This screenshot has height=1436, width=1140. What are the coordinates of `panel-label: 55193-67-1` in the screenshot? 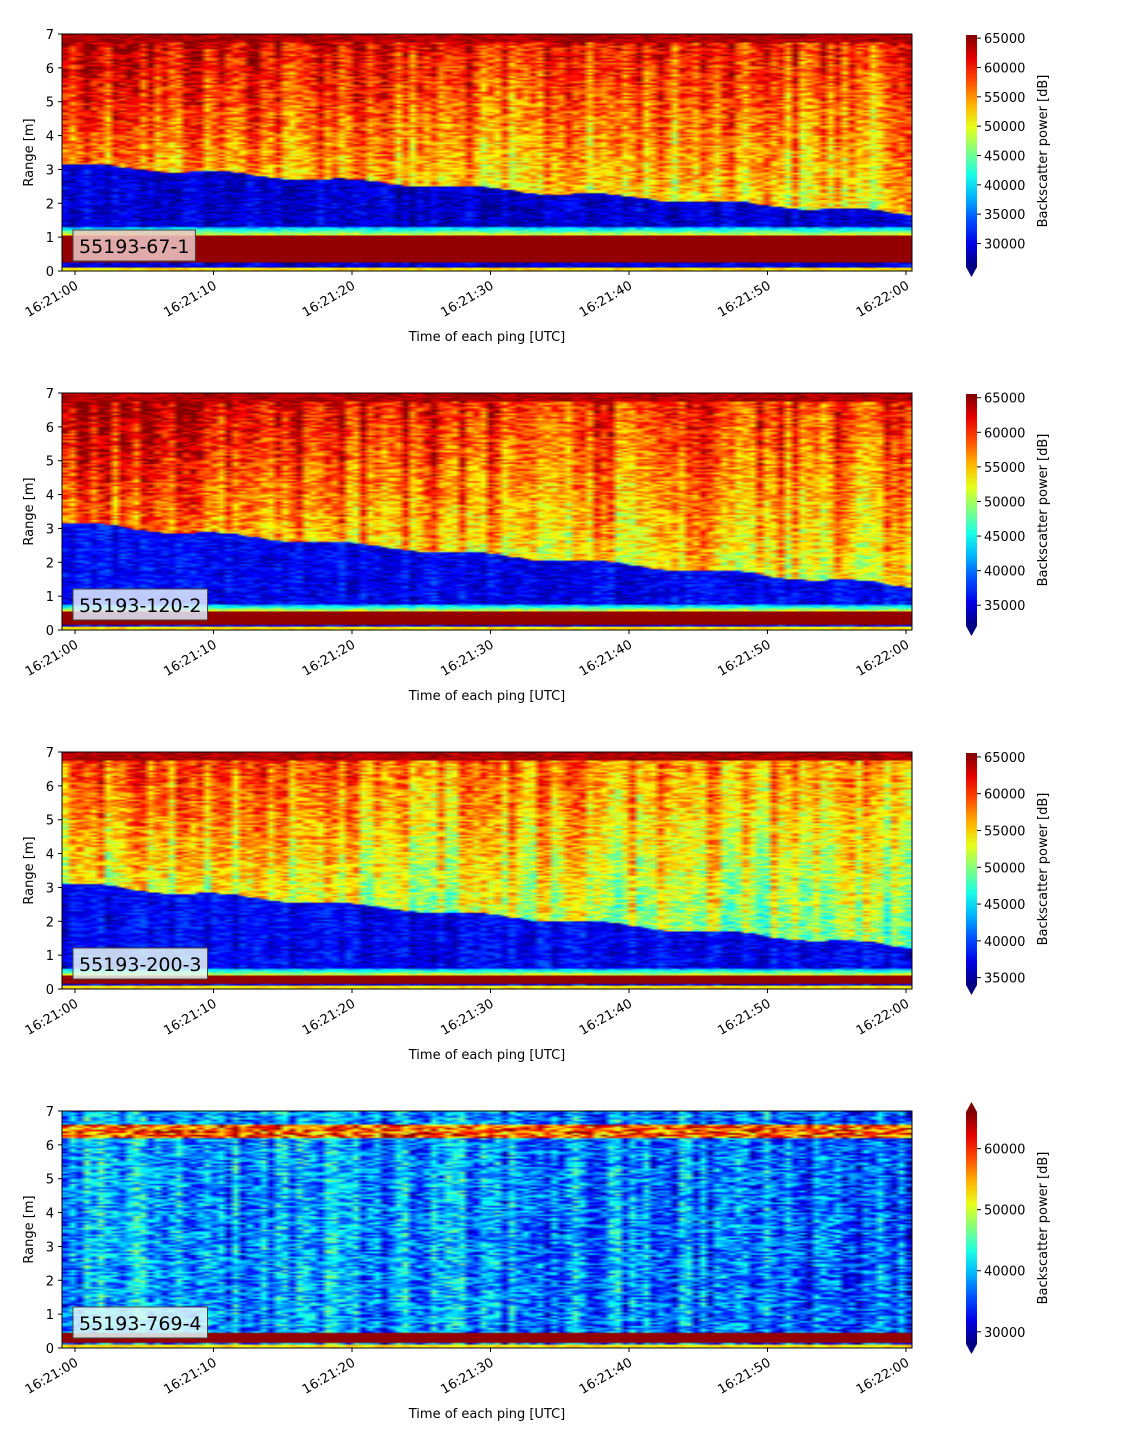 It's located at (134, 245).